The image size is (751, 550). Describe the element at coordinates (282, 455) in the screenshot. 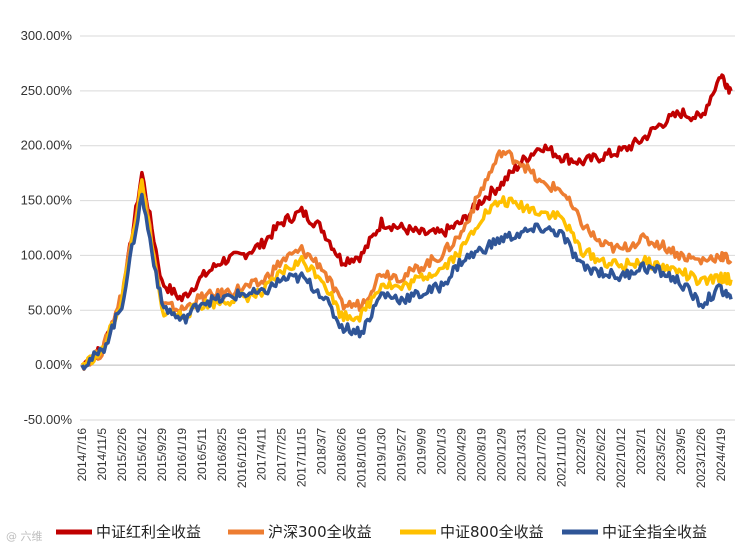

I see `x-tick-label: 2017/7/25` at that location.